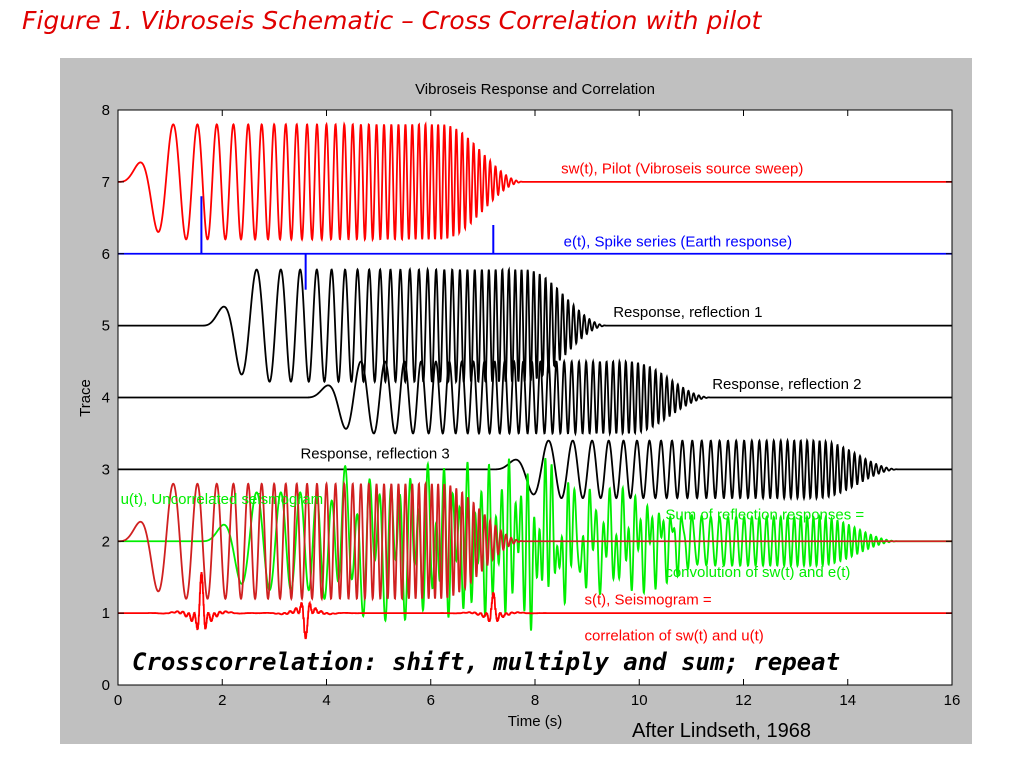 The height and width of the screenshot is (768, 1024). What do you see at coordinates (106, 613) in the screenshot?
I see `y-tick-label: 1` at bounding box center [106, 613].